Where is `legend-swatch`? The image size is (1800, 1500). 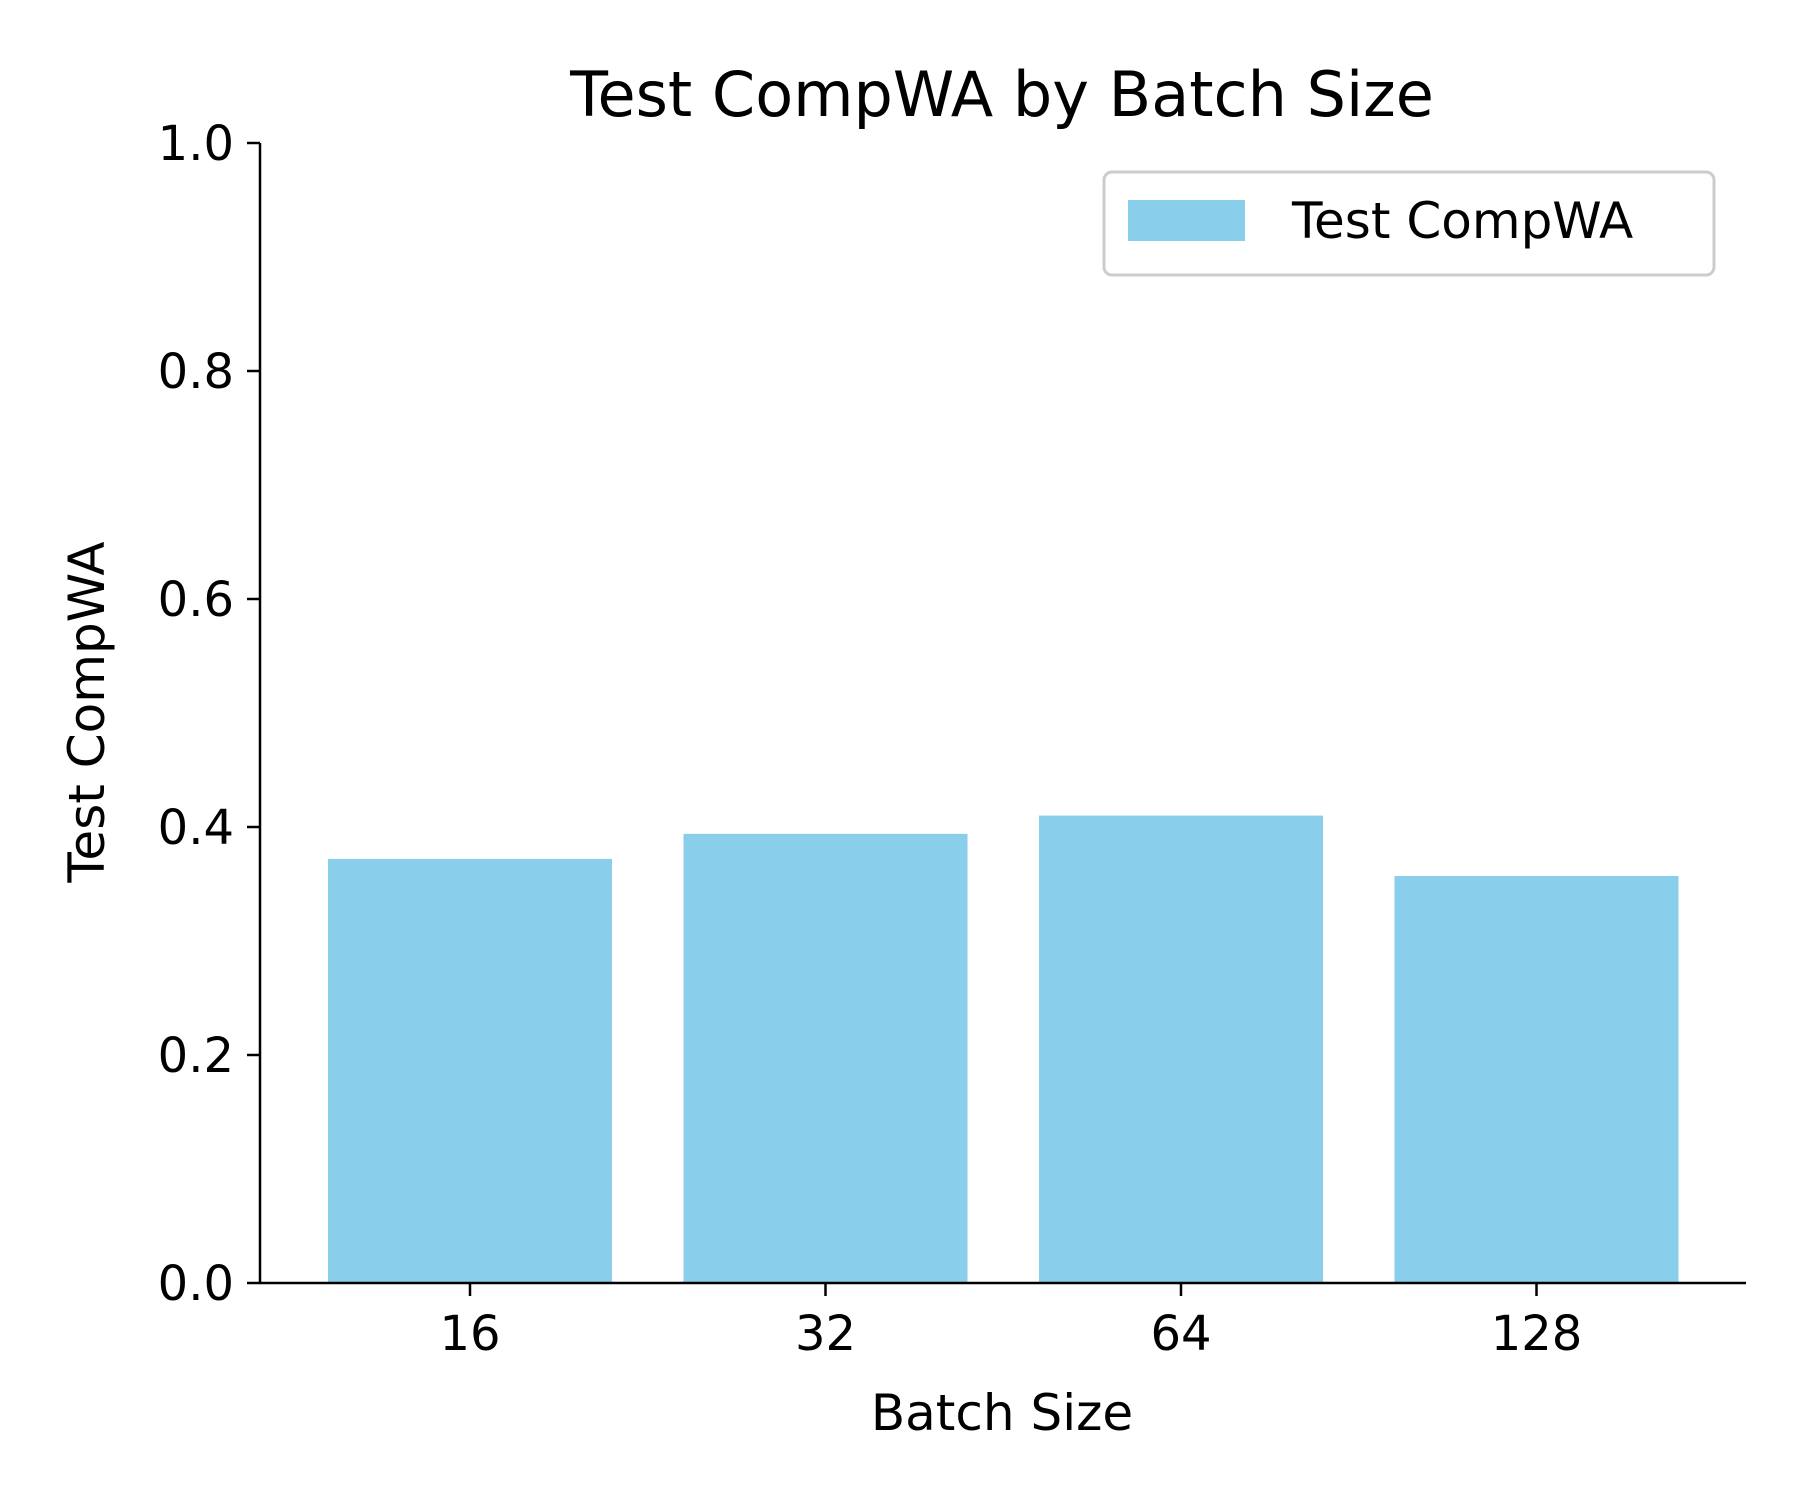
legend-swatch is located at coordinates (1186, 220).